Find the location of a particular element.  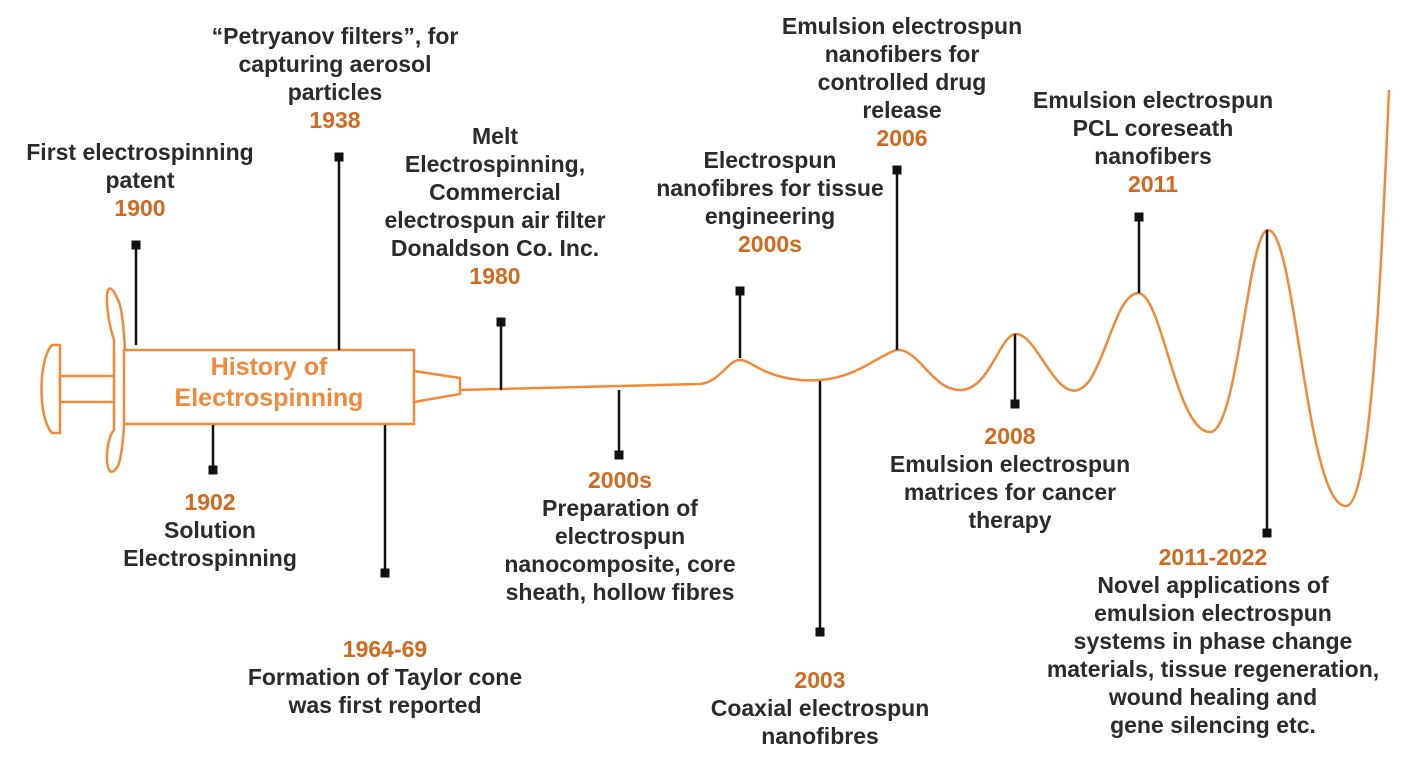

syringe-tip is located at coordinates (437, 386).